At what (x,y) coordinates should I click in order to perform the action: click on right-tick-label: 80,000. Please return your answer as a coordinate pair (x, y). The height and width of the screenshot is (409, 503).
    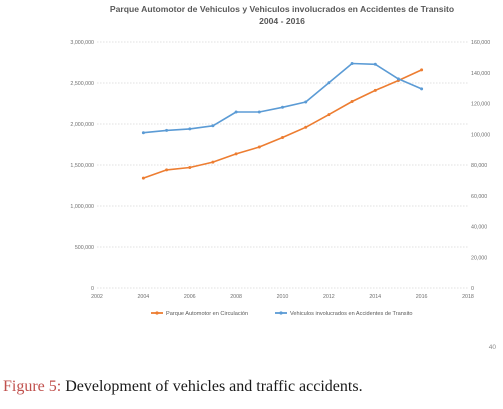
    Looking at the image, I should click on (479, 166).